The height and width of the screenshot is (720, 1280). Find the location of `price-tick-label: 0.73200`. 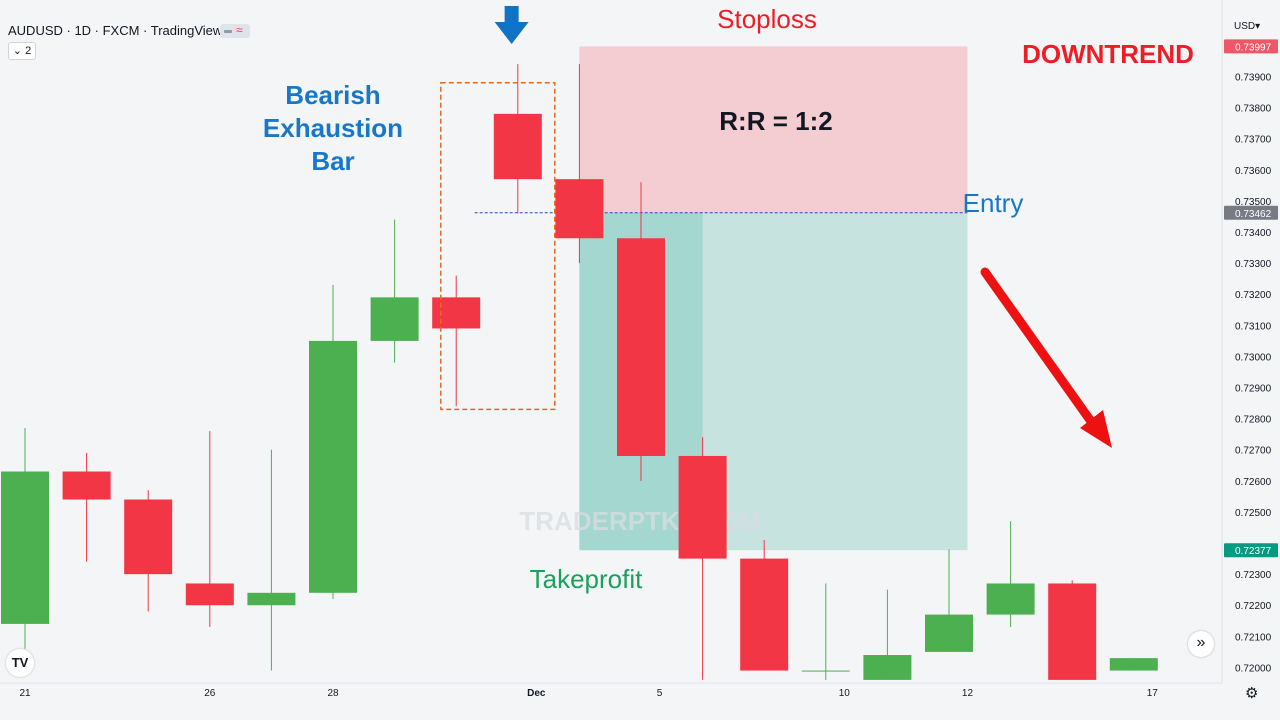

price-tick-label: 0.73200 is located at coordinates (1253, 295).